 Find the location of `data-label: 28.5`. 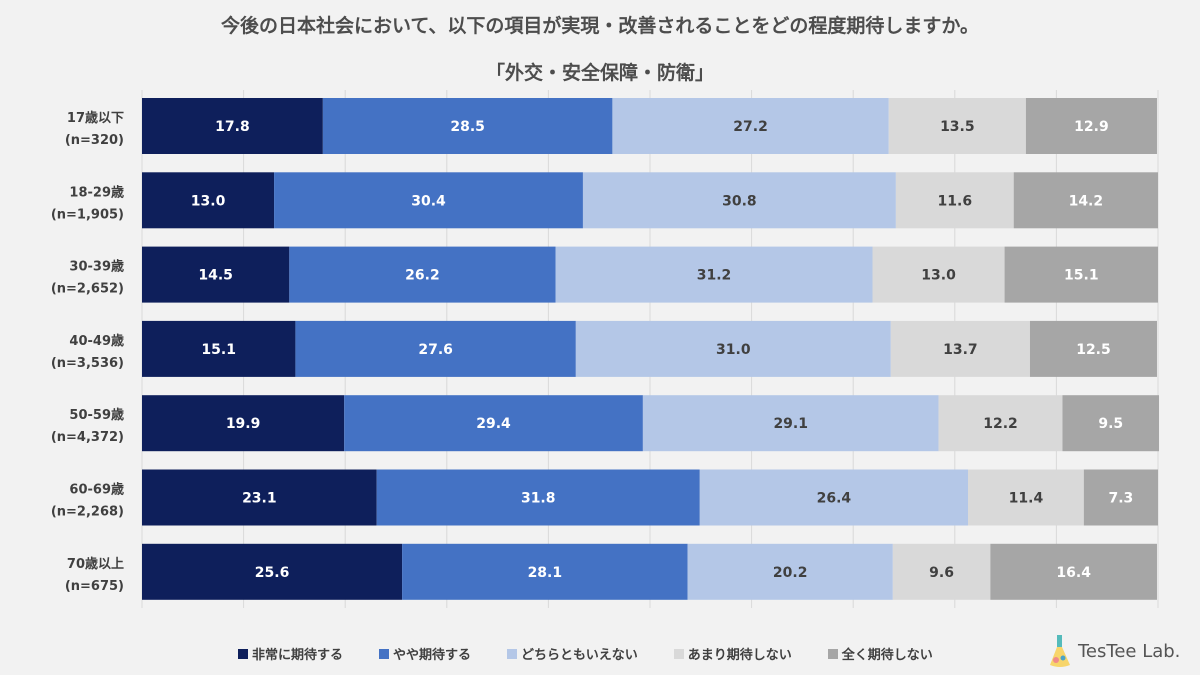

data-label: 28.5 is located at coordinates (467, 127).